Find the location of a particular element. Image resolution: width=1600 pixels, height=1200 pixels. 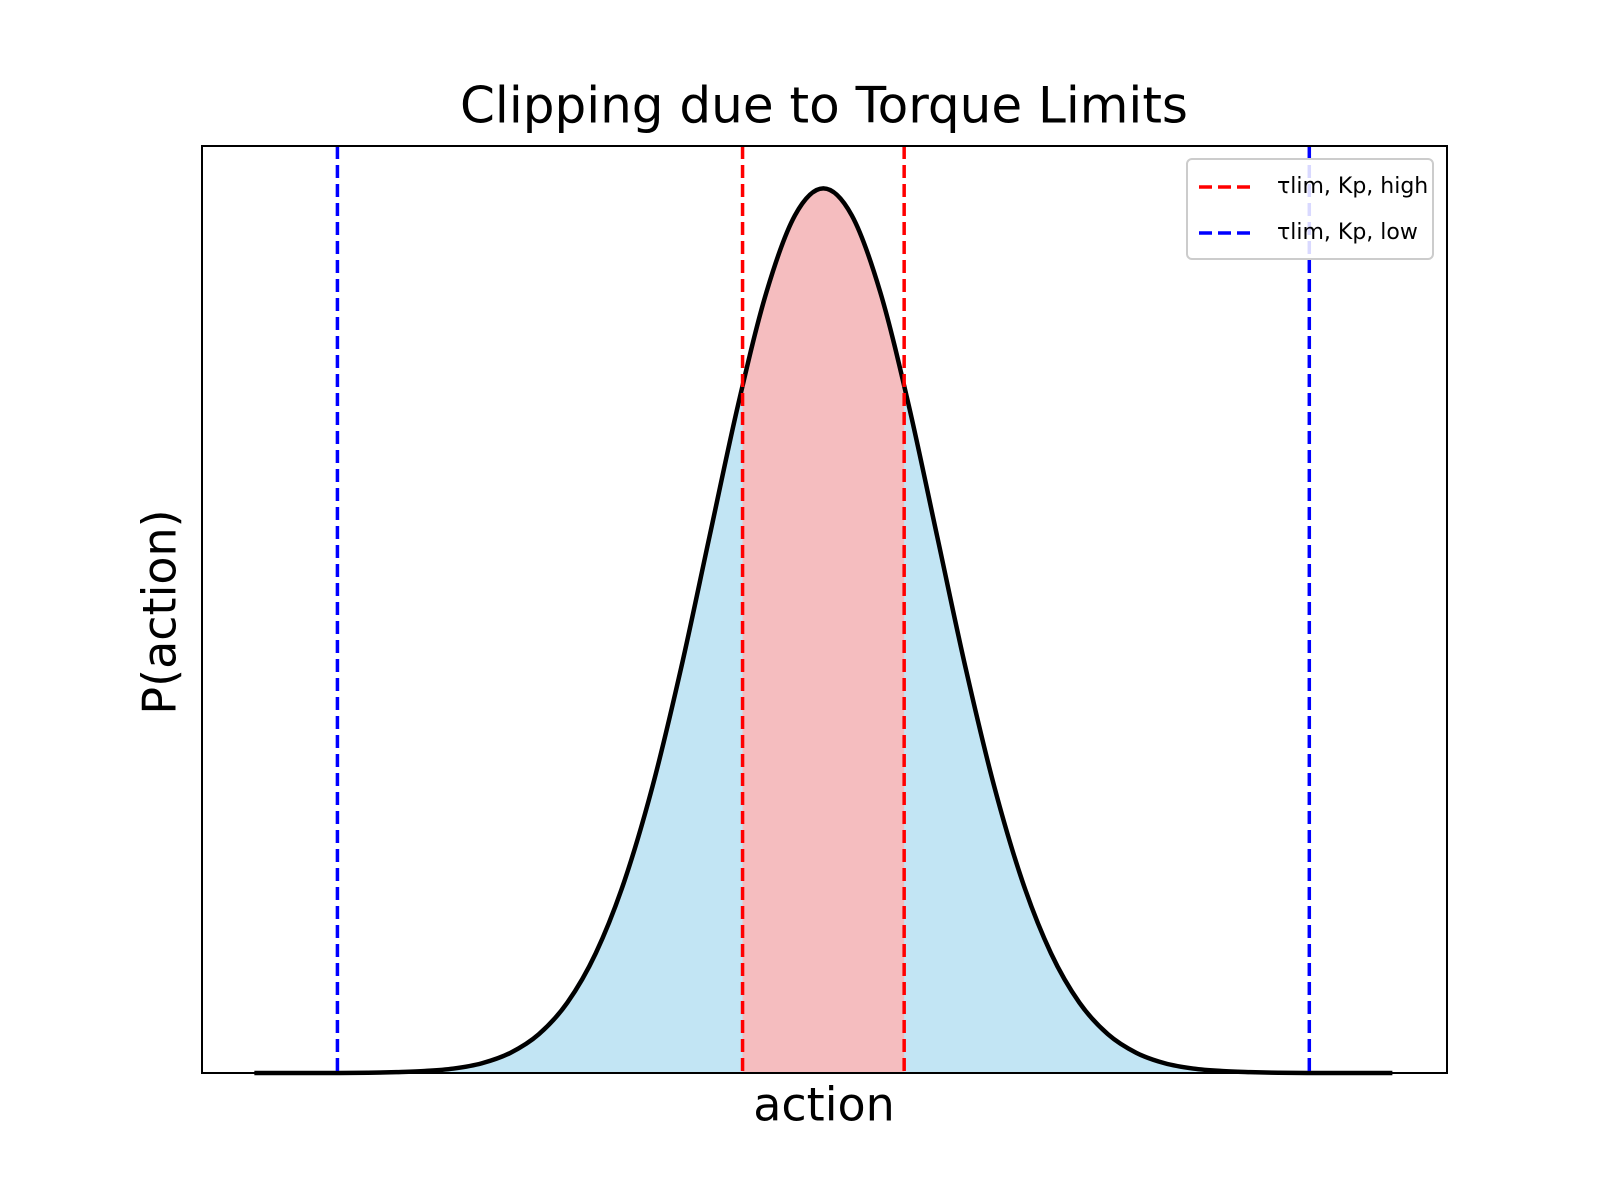

x-axis-label: action is located at coordinates (824, 1105).